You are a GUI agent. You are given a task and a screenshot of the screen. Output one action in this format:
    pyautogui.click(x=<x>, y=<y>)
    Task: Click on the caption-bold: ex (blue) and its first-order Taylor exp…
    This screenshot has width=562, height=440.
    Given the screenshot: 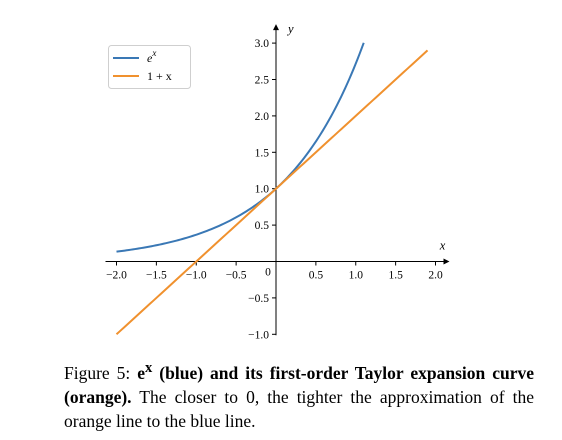 What is the action you would take?
    pyautogui.click(x=299, y=383)
    